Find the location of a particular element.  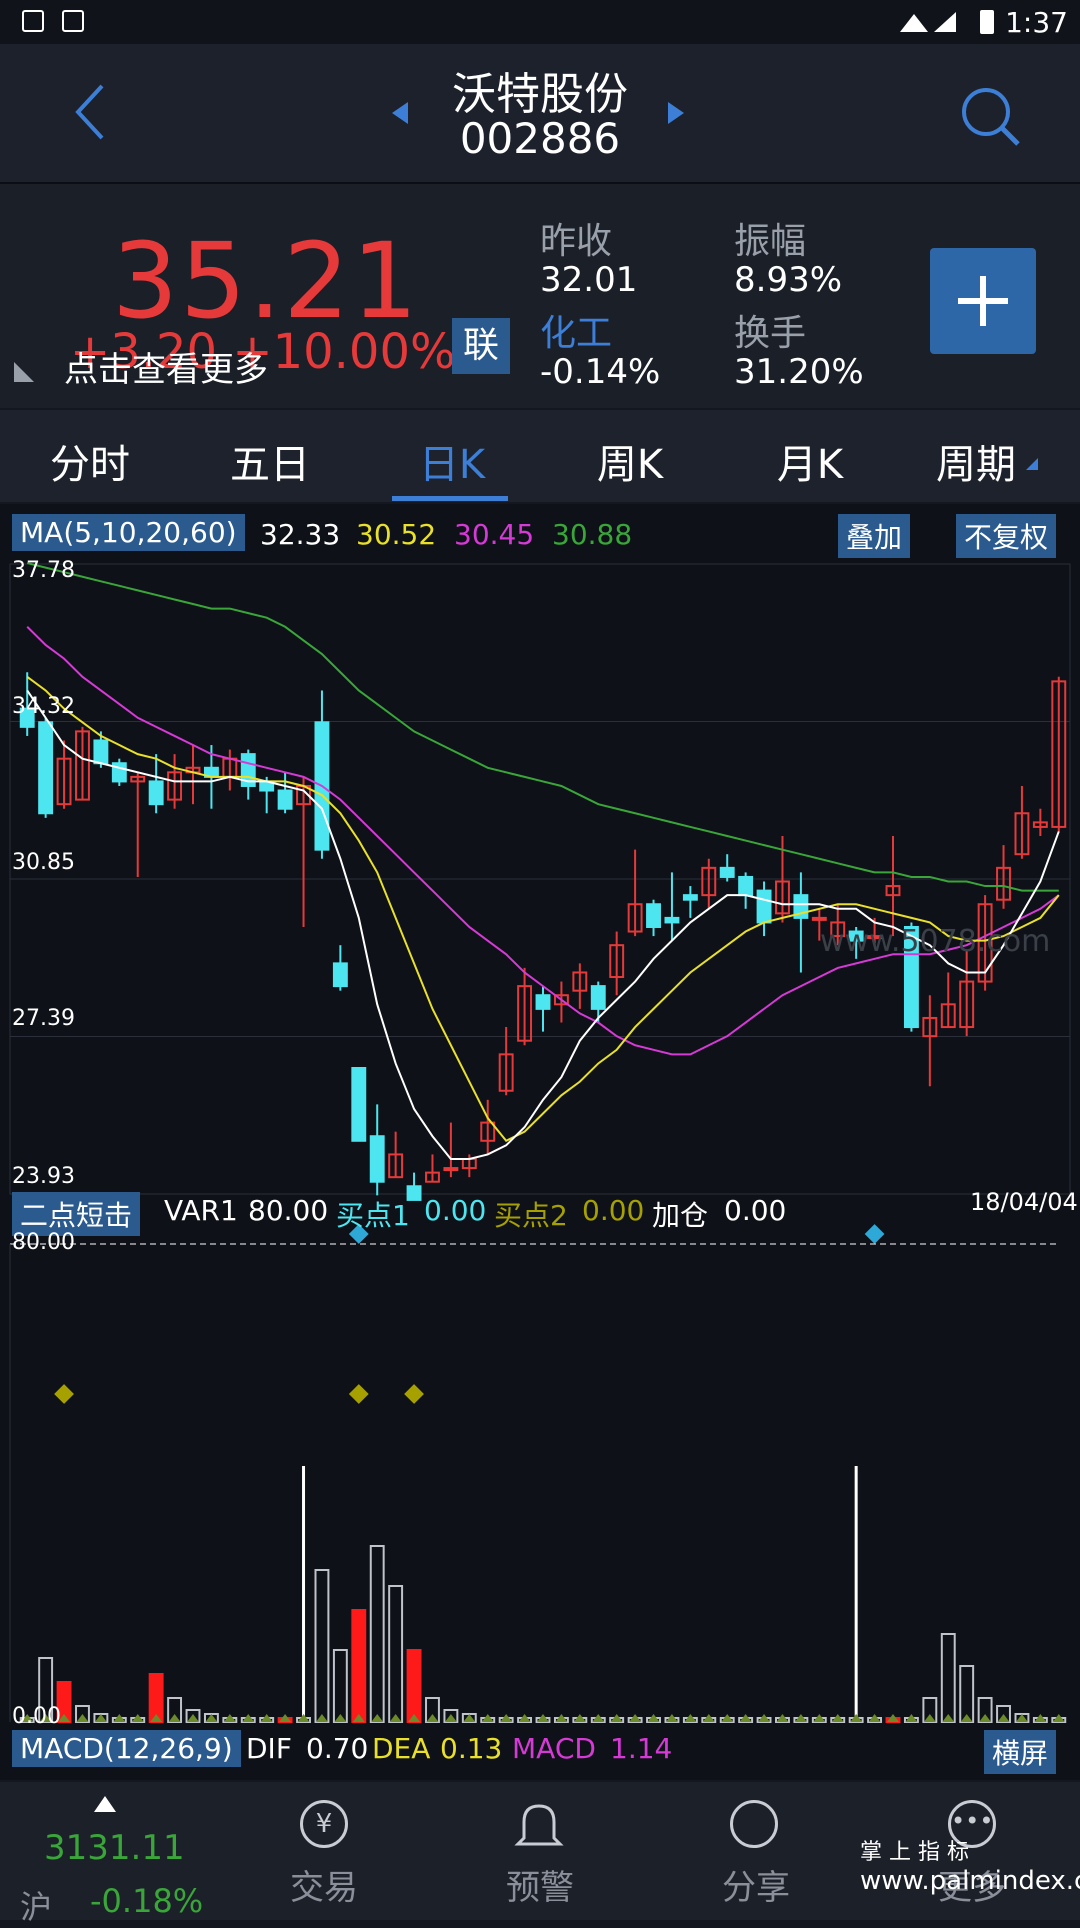

indicator-axis-bottom: 0.00 is located at coordinates (36, 1716).